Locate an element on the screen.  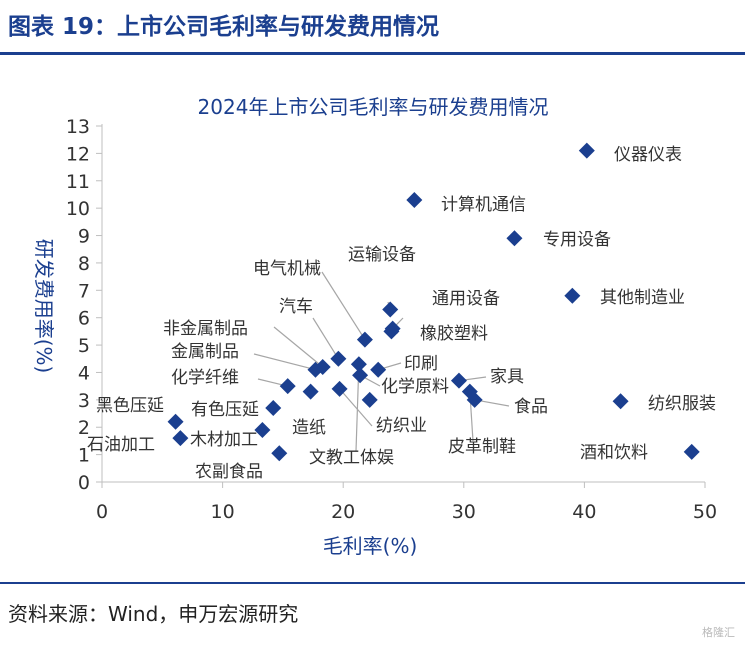
point-label: 文教工体娱 is located at coordinates (351, 458).